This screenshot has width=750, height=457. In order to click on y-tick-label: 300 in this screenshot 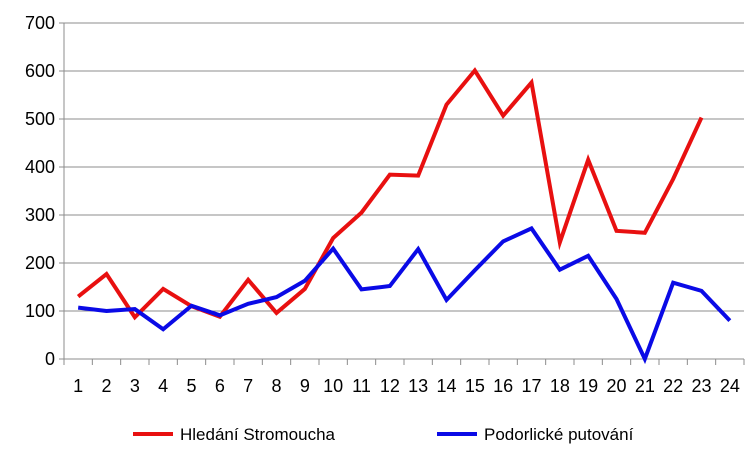, I will do `click(40, 215)`.